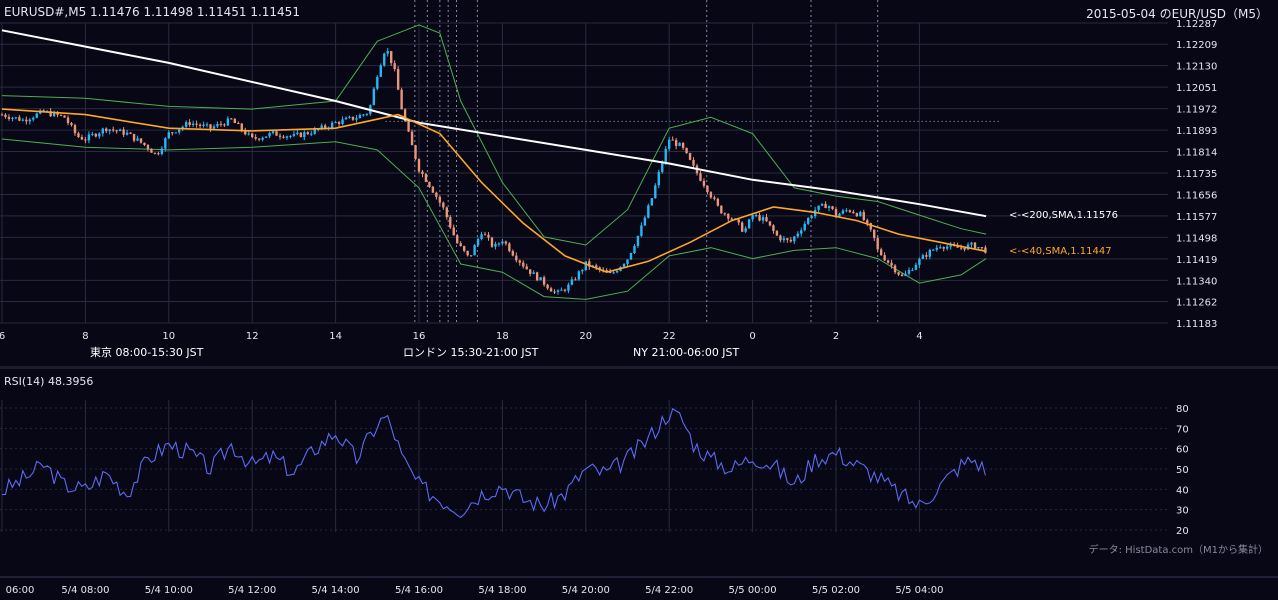 The height and width of the screenshot is (600, 1278). What do you see at coordinates (1196, 110) in the screenshot?
I see `price-tick-label: 1.11972` at bounding box center [1196, 110].